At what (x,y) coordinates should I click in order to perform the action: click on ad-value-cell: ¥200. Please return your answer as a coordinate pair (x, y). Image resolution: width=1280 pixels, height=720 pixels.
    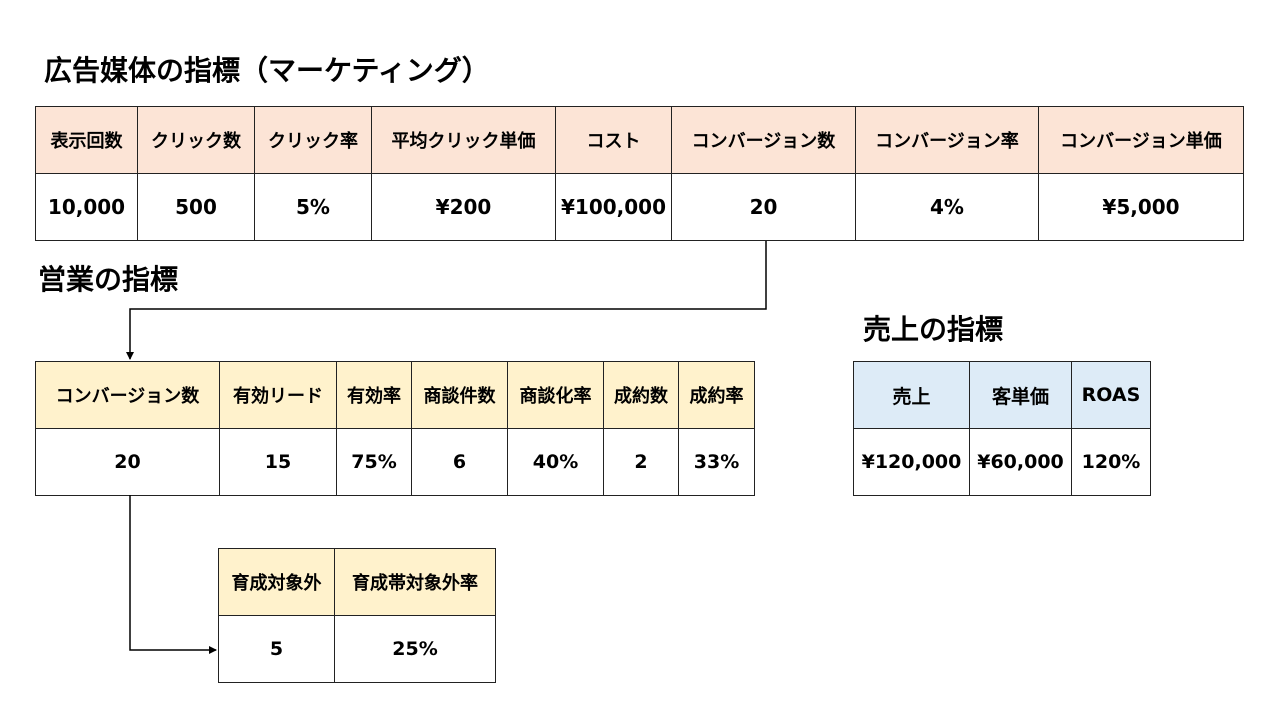
    Looking at the image, I should click on (463, 207).